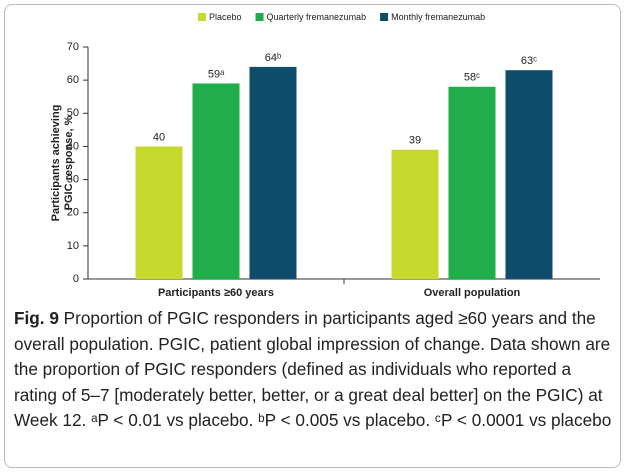 This screenshot has height=474, width=627. I want to click on y-axis-label: Participants achievingPGIC response, %, so click(62, 163).